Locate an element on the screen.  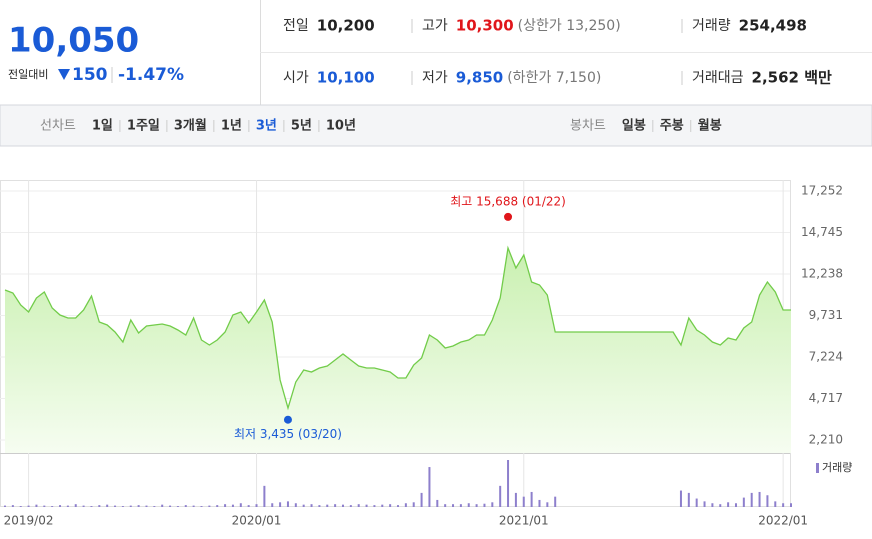
toolbar-item: 주봉 is located at coordinates (672, 126).